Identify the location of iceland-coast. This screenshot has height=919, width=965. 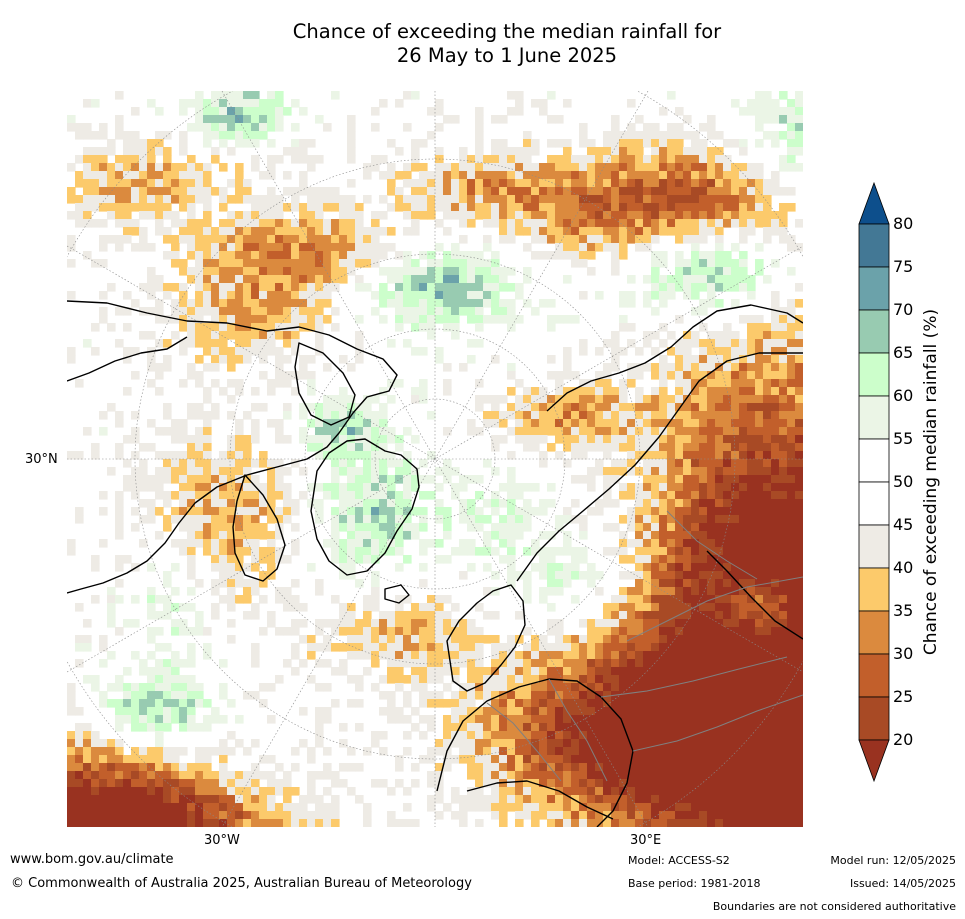
(397, 594).